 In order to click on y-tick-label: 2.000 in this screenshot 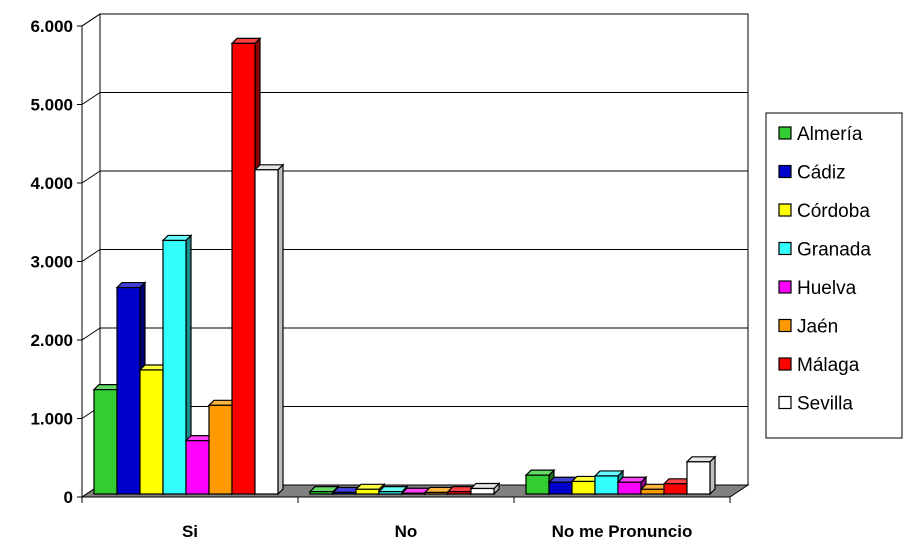, I will do `click(51, 340)`.